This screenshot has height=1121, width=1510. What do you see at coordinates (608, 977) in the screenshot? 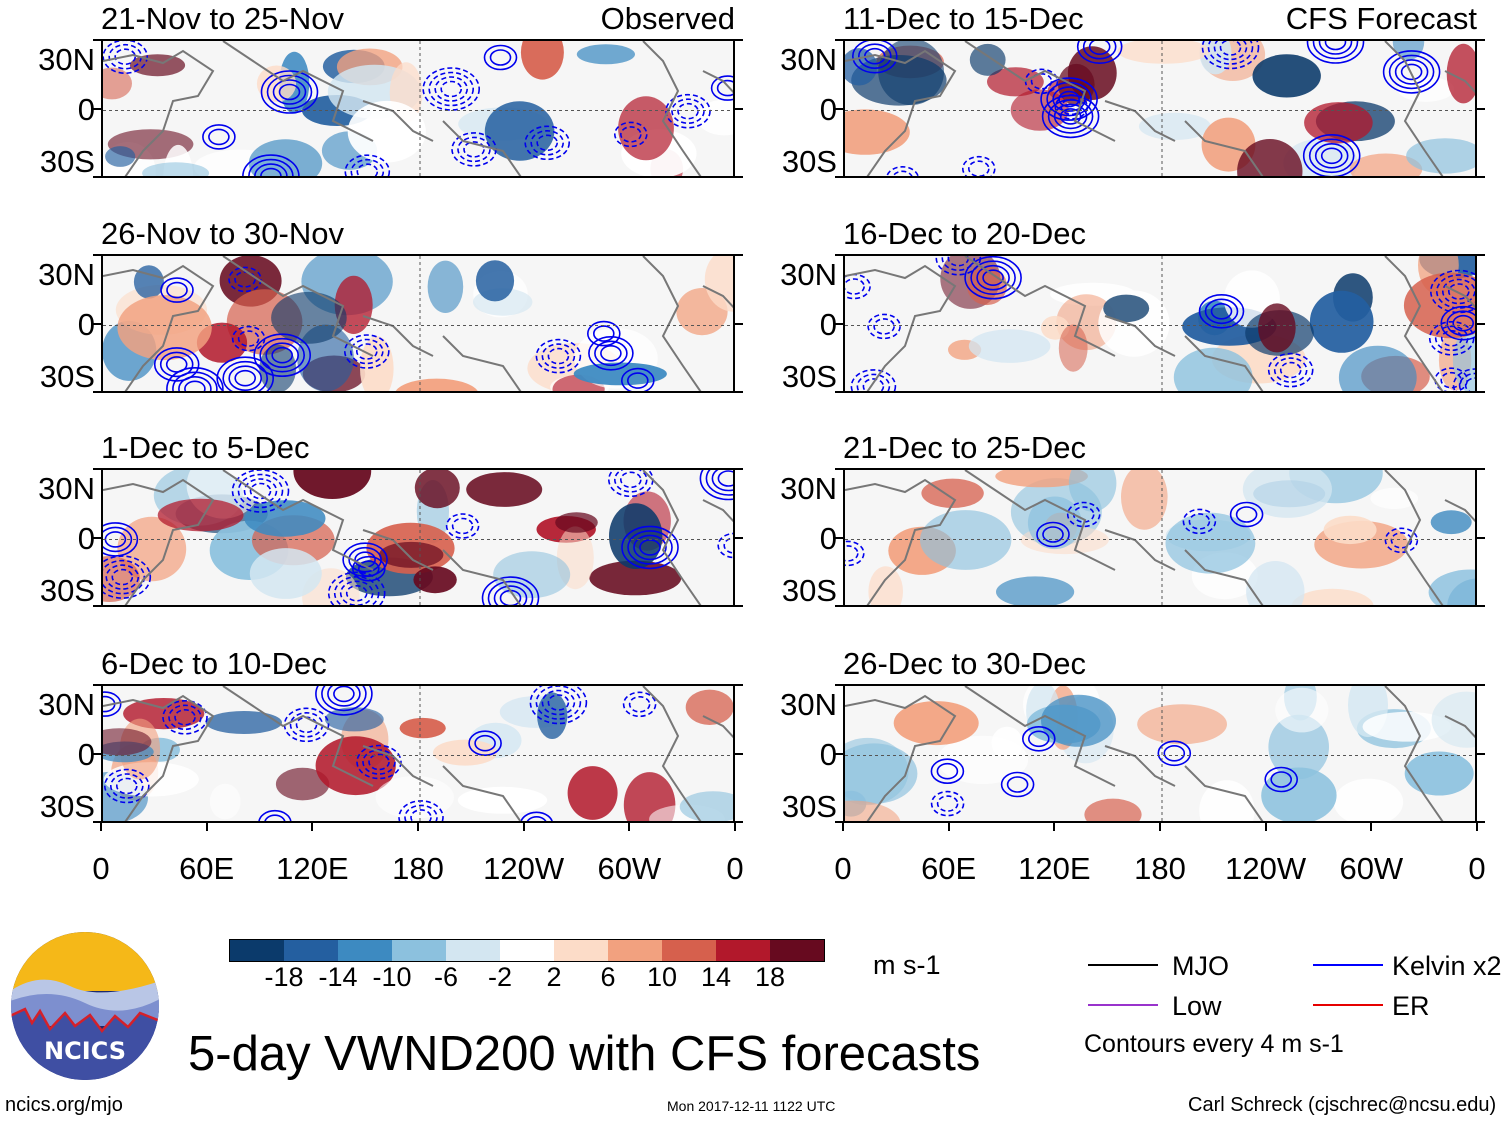
I see `colorbar-tick-label: 6` at bounding box center [608, 977].